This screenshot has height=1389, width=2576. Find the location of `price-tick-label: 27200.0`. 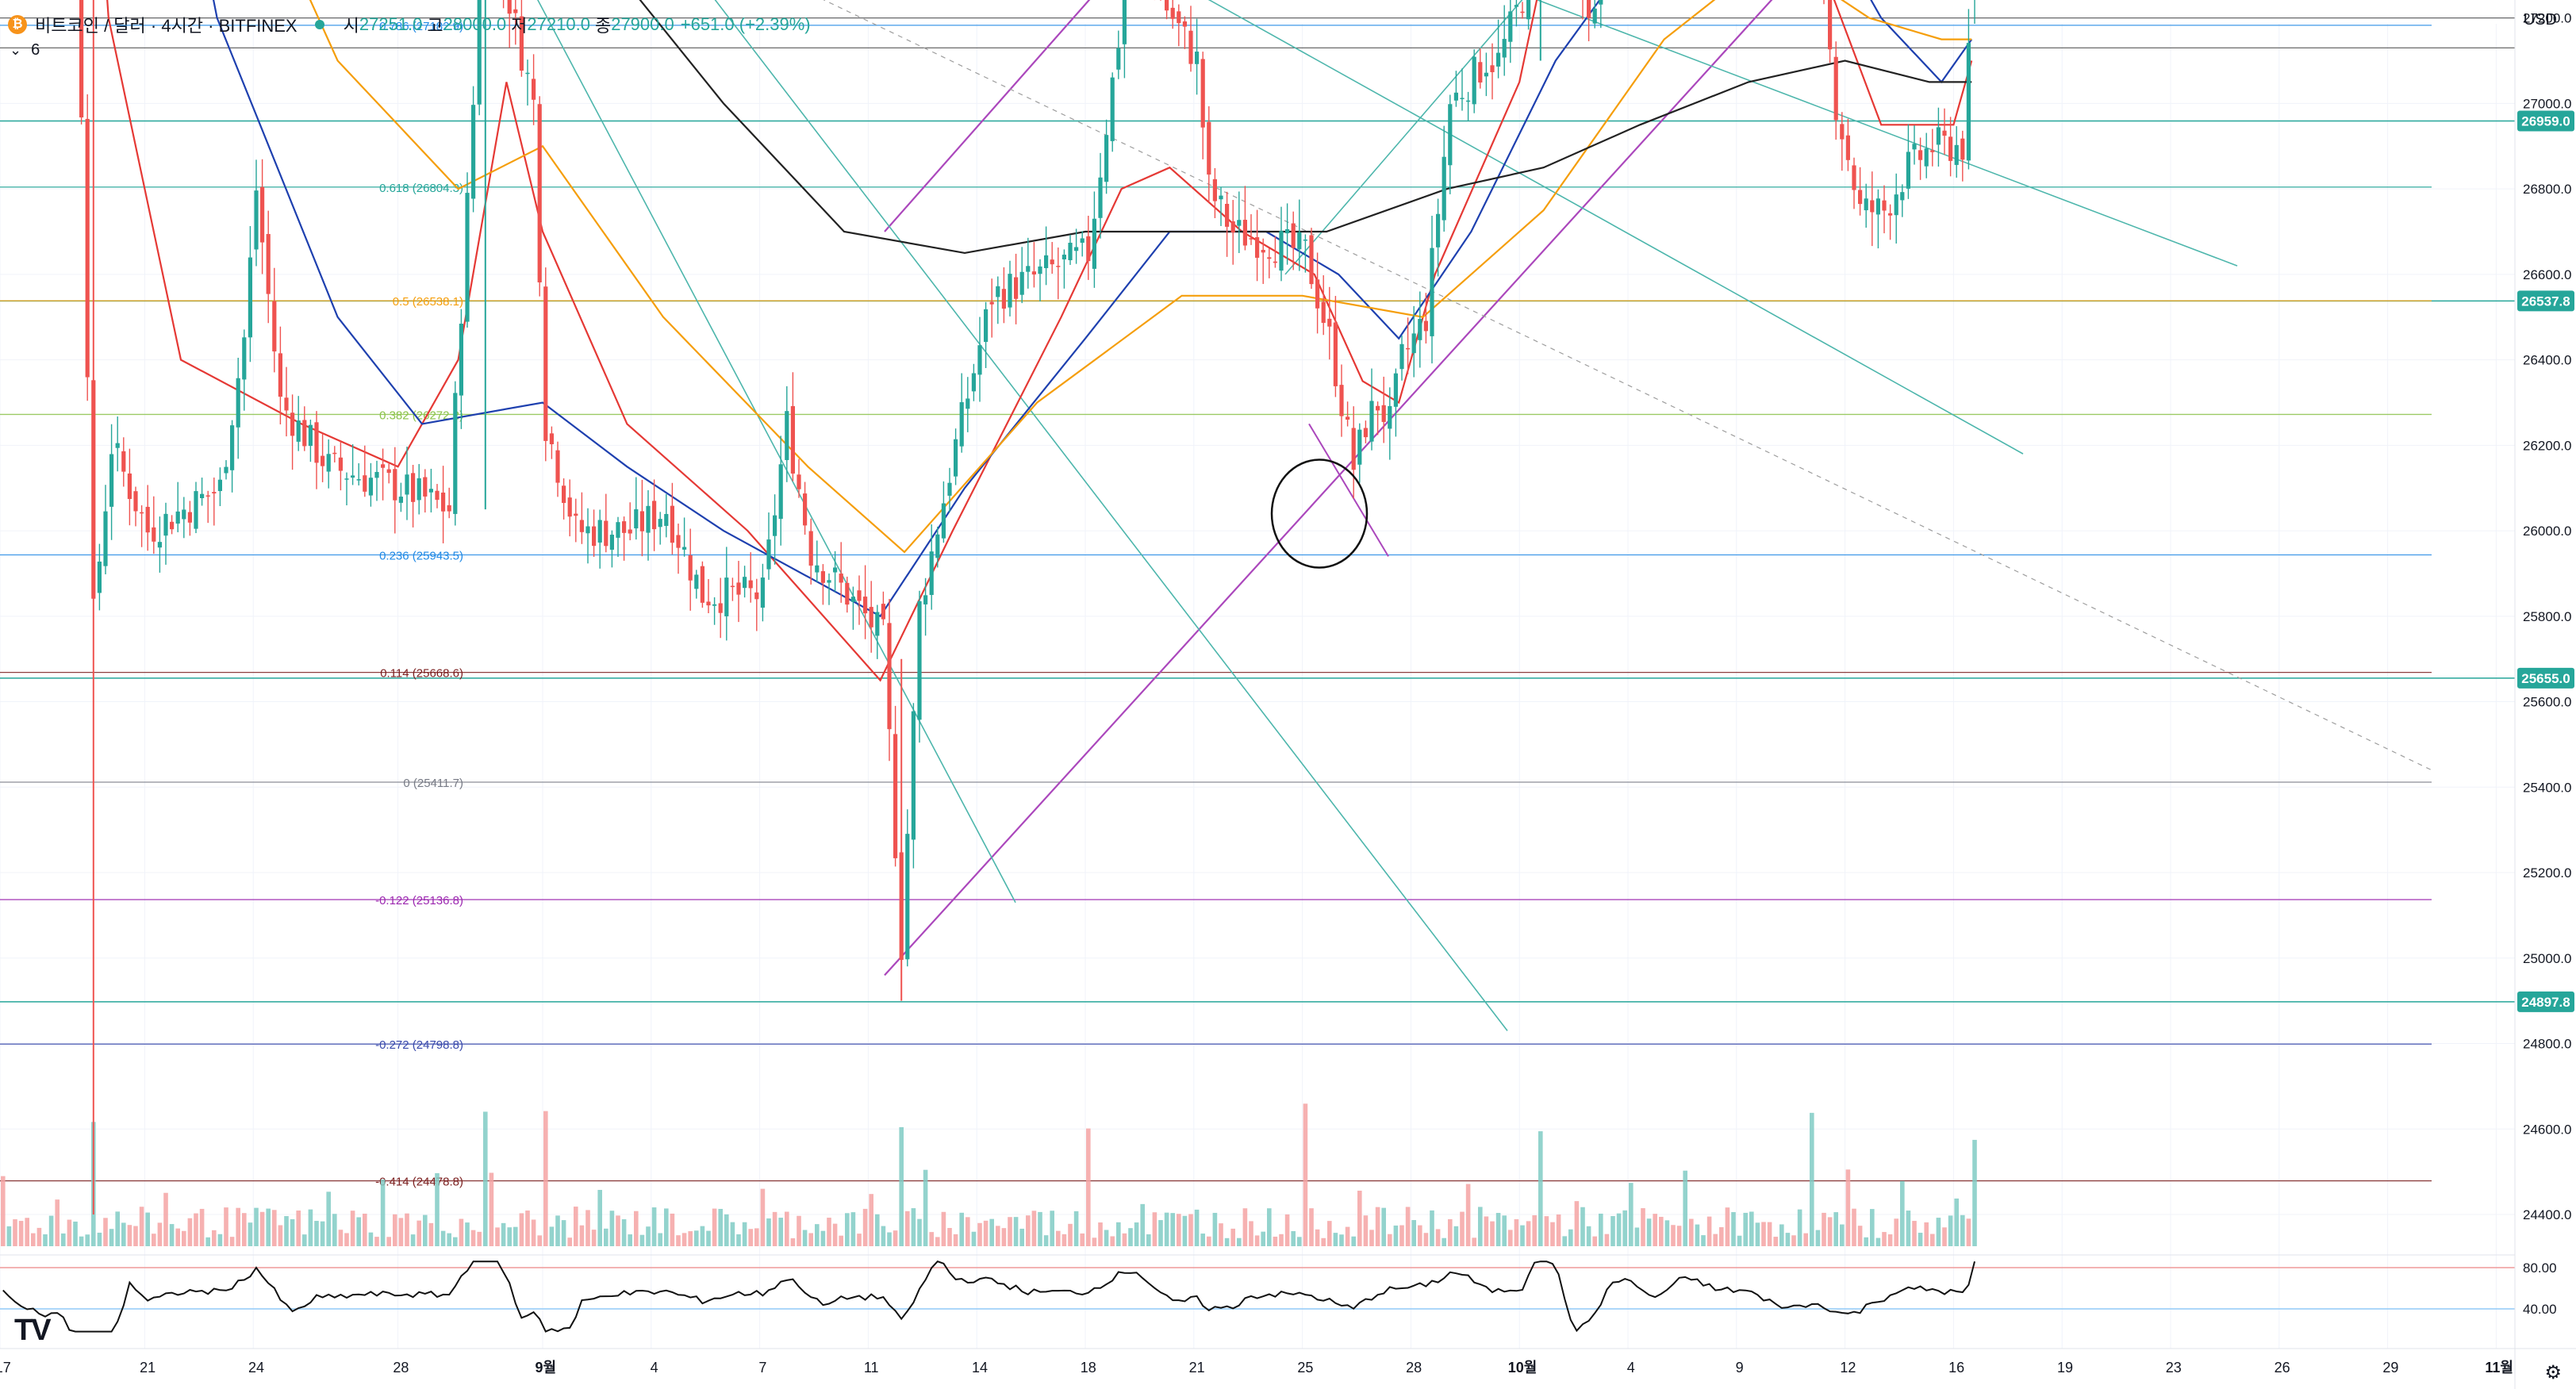

price-tick-label: 27200.0 is located at coordinates (2547, 18).